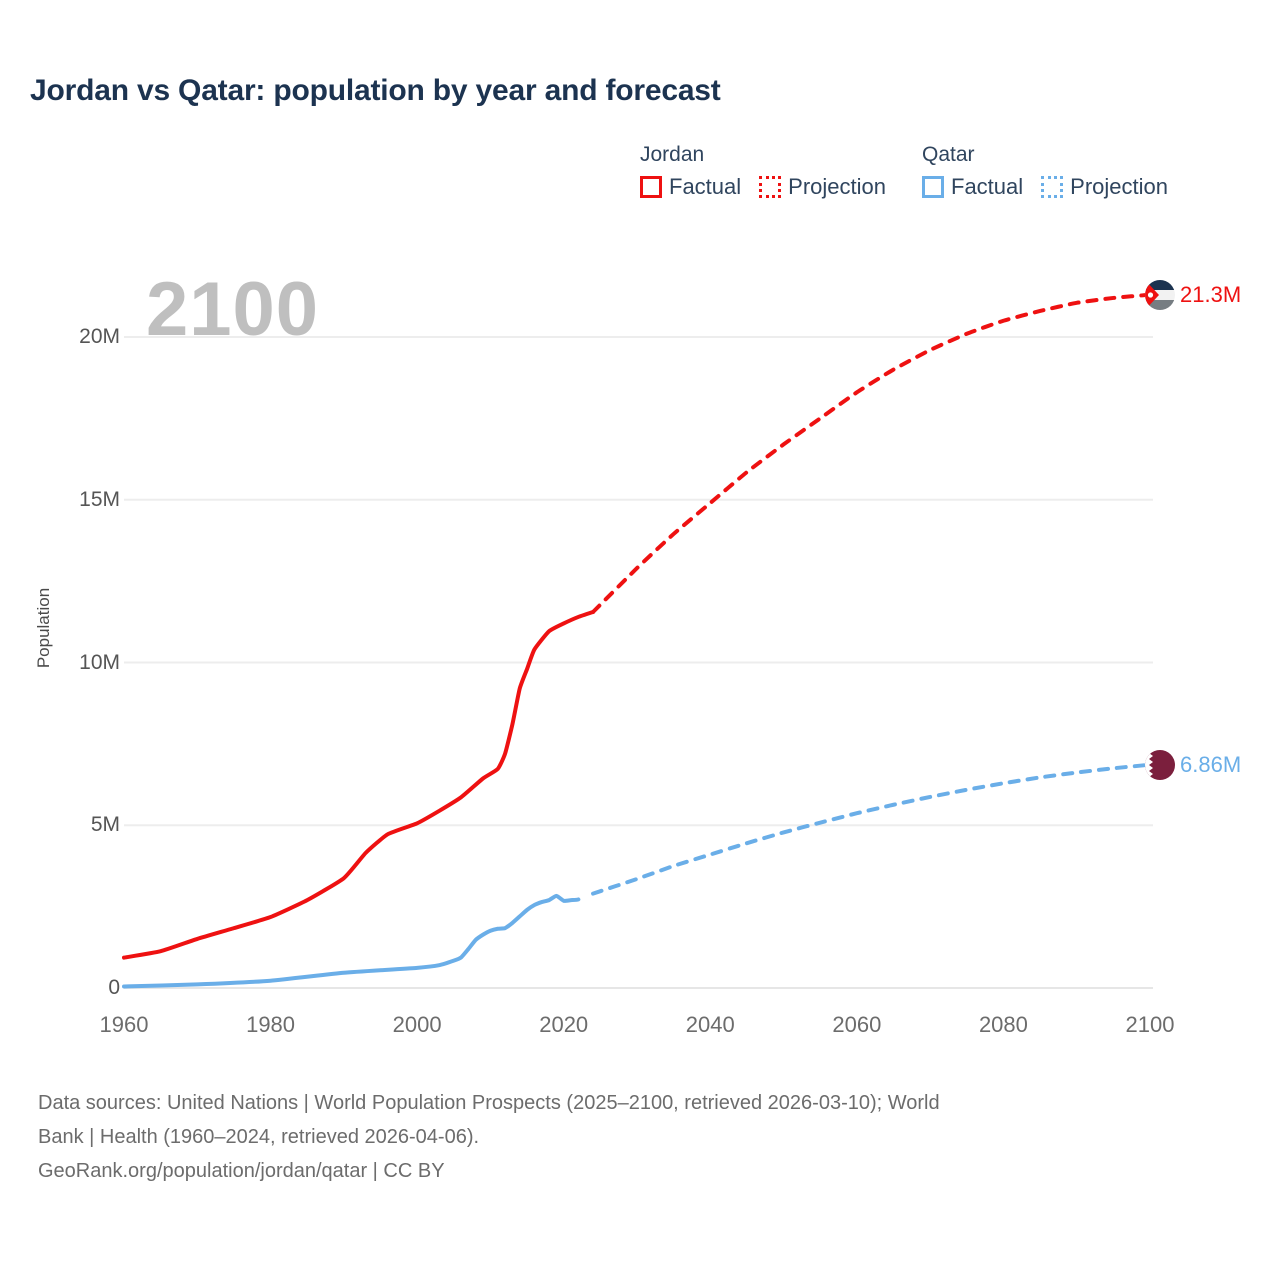 The image size is (1280, 1280). I want to click on x-axis-tick-label: 2080, so click(1003, 1024).